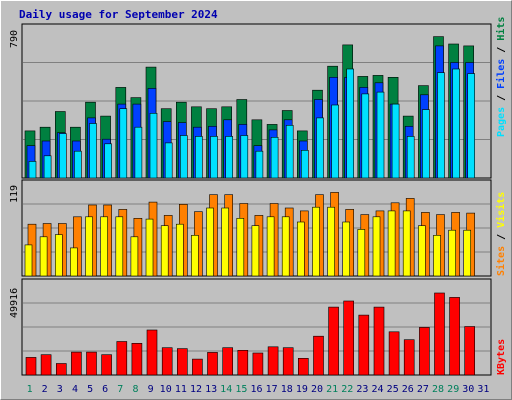 The height and width of the screenshot is (400, 512). What do you see at coordinates (166, 389) in the screenshot?
I see `x-label-day-10: 10` at bounding box center [166, 389].